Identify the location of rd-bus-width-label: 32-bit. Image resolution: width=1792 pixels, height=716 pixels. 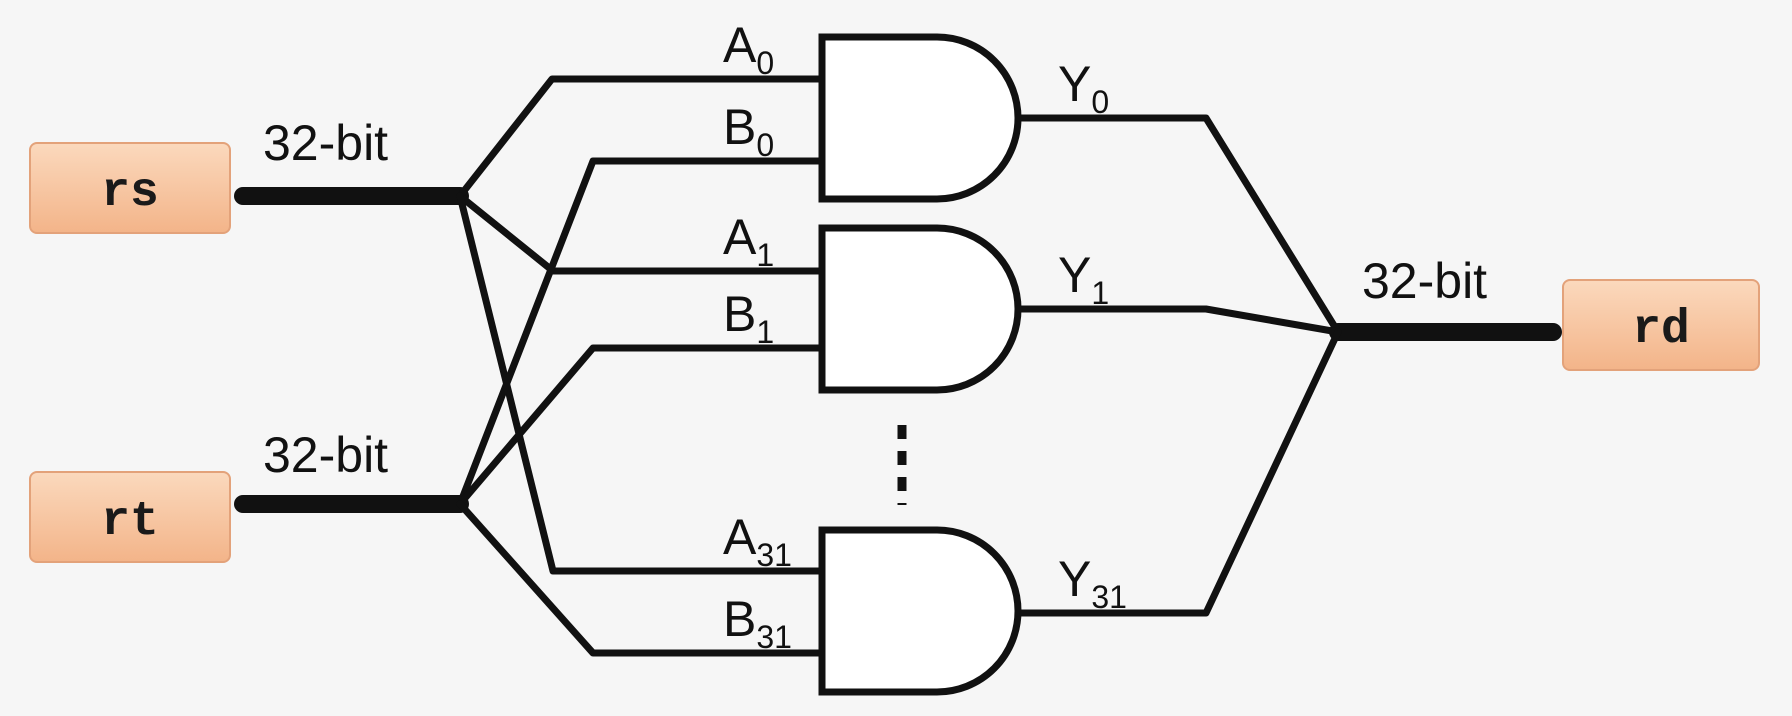
(1424, 281).